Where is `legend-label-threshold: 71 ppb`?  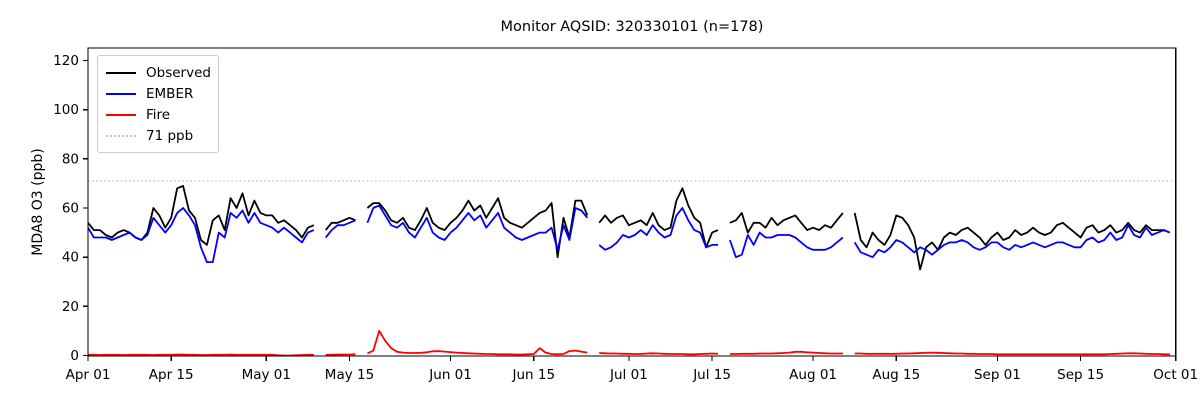
legend-label-threshold: 71 ppb is located at coordinates (170, 135).